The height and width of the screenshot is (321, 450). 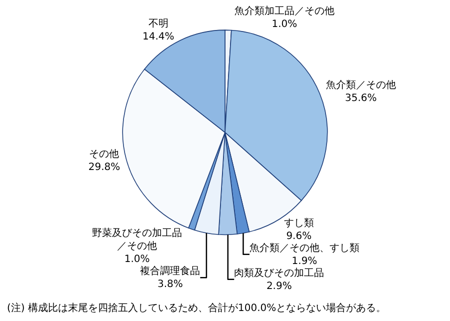 What do you see at coordinates (170, 271) in the screenshot?
I see `slice-label: 複合調理食品` at bounding box center [170, 271].